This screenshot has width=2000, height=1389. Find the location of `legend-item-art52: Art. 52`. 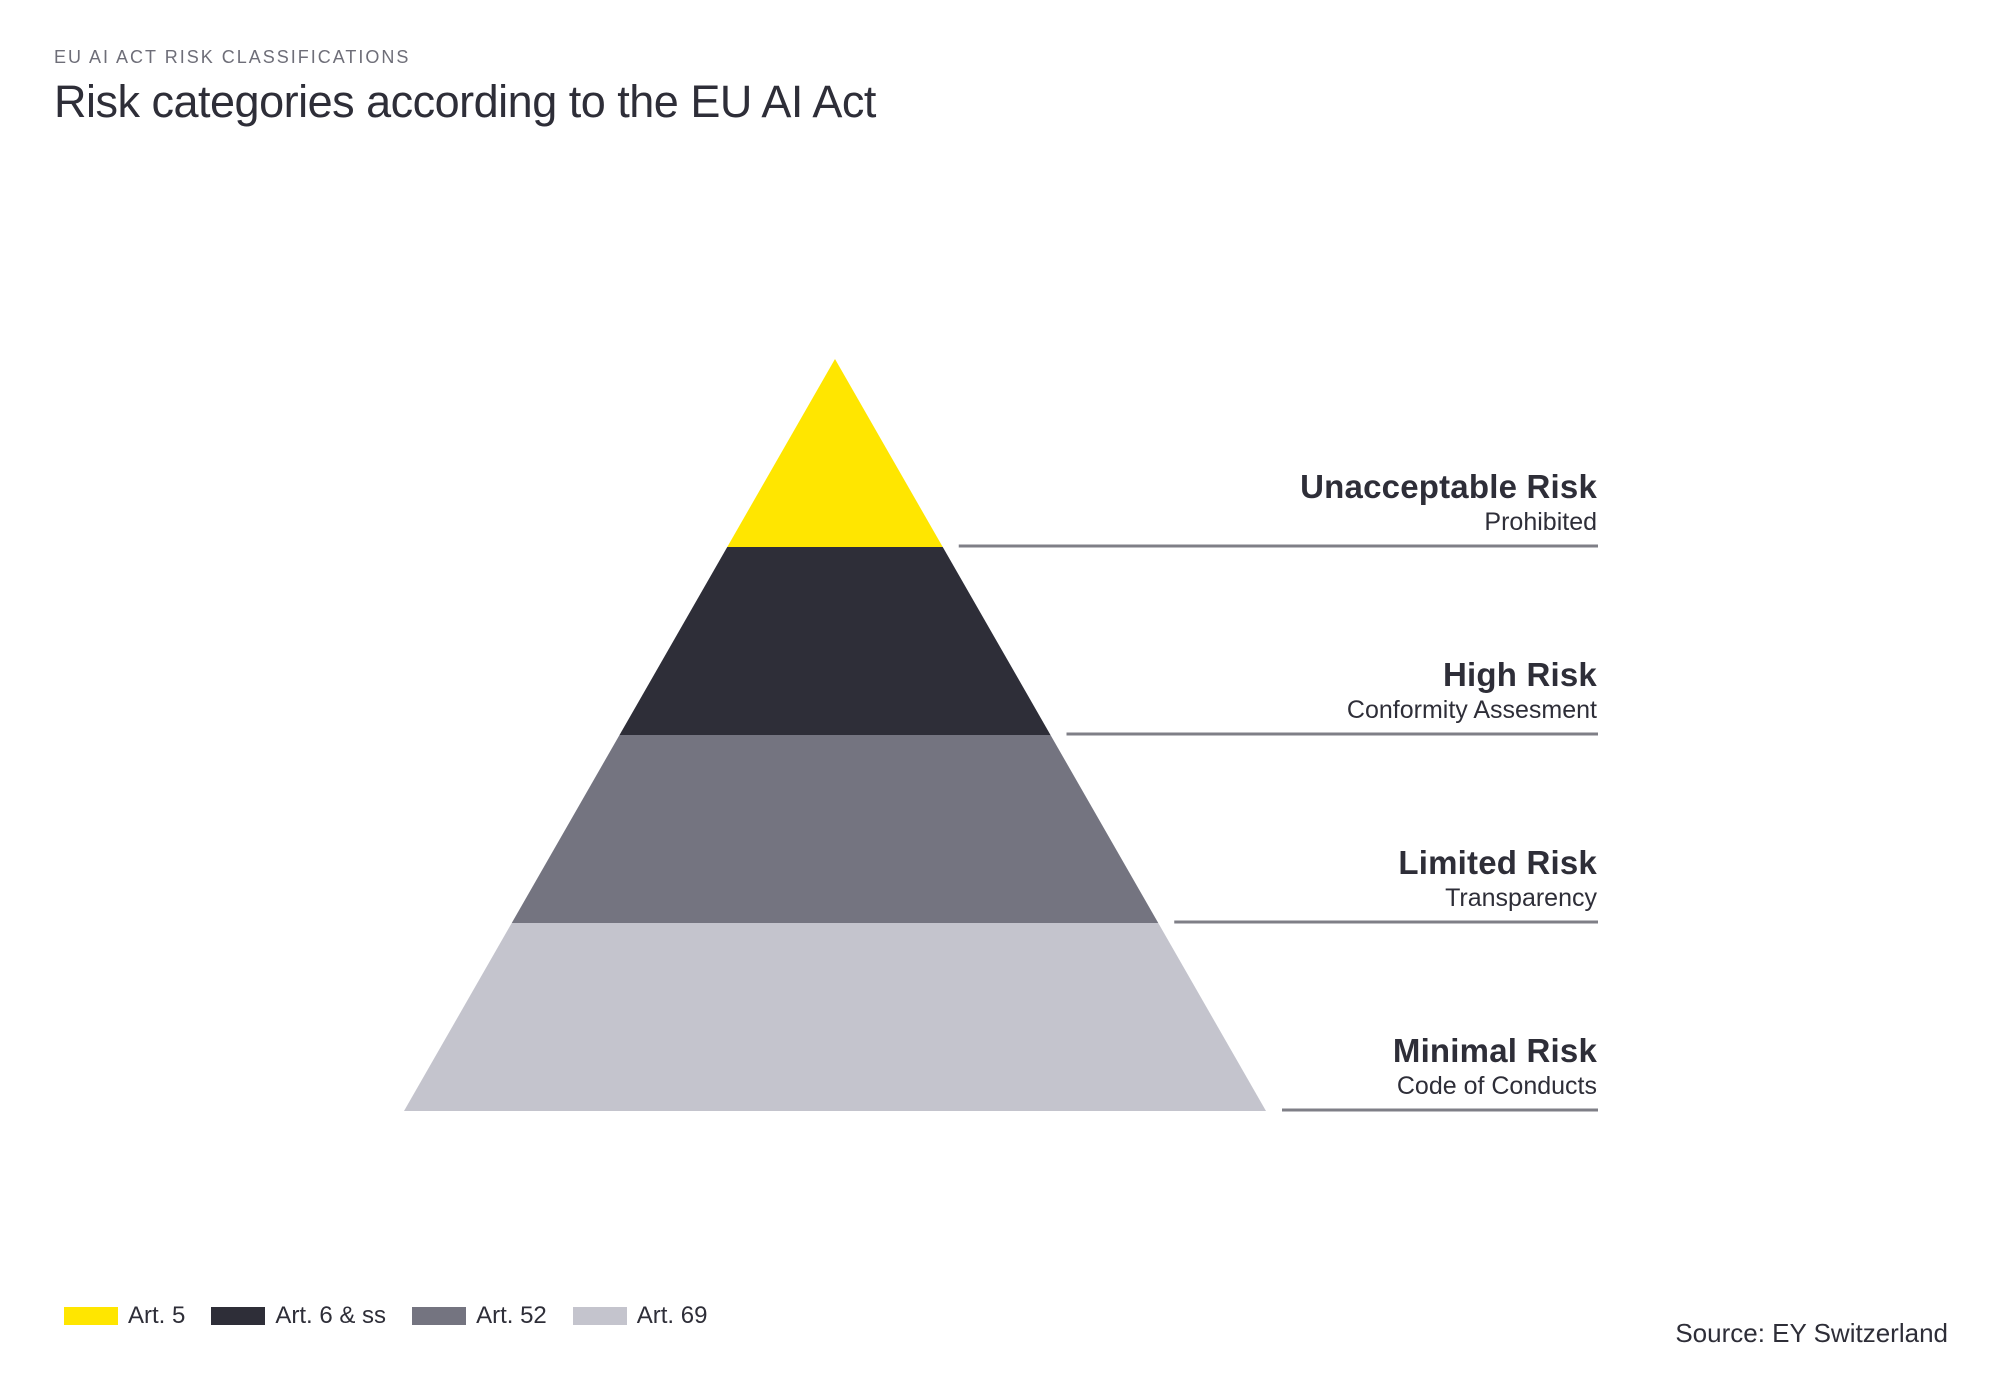

legend-item-art52: Art. 52 is located at coordinates (479, 1316).